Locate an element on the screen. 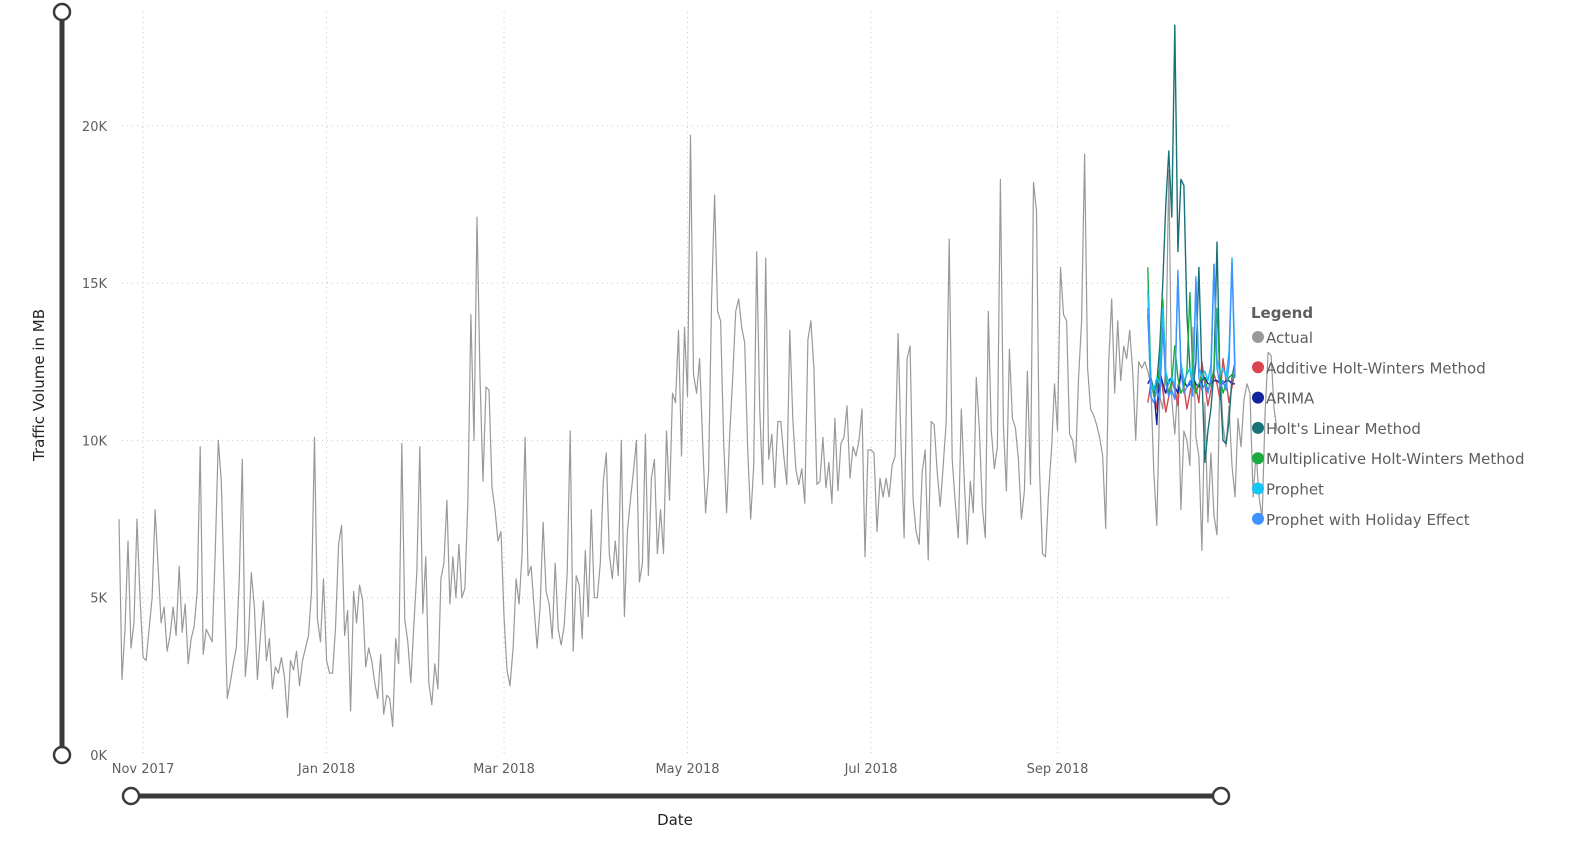 The width and height of the screenshot is (1585, 844). legend-item: Prophet with Holiday Effect is located at coordinates (1361, 520).